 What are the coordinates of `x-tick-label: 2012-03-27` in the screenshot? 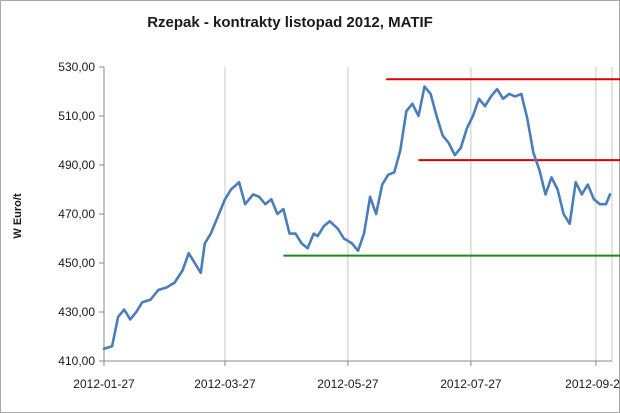 It's located at (225, 384).